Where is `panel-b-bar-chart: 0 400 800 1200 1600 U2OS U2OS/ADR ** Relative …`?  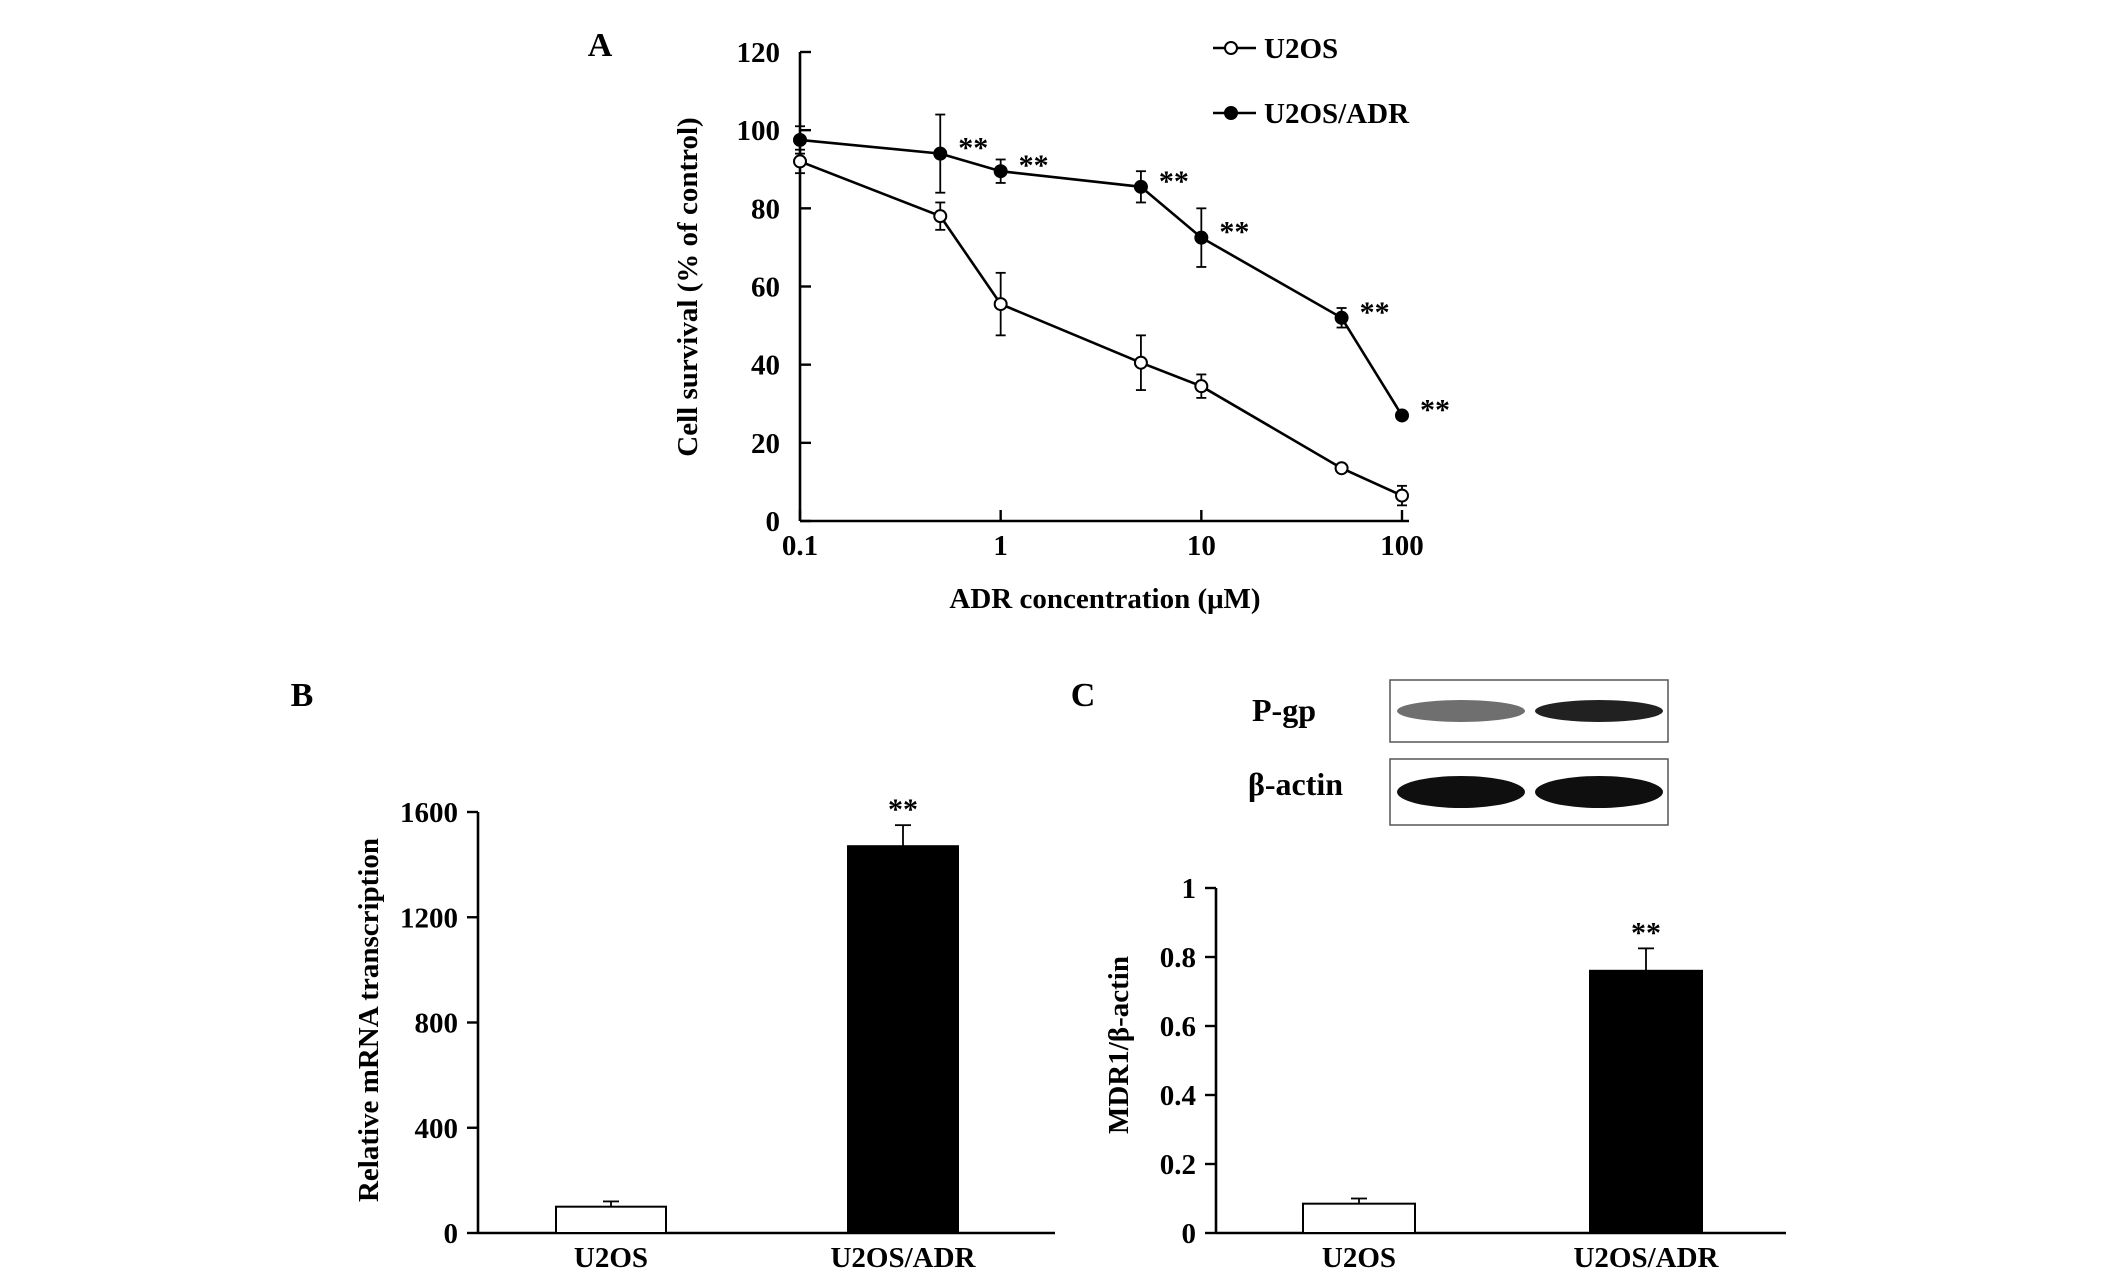
panel-b-bar-chart: 0 400 800 1200 1600 U2OS U2OS/ADR ** Relative … is located at coordinates (704, 1033).